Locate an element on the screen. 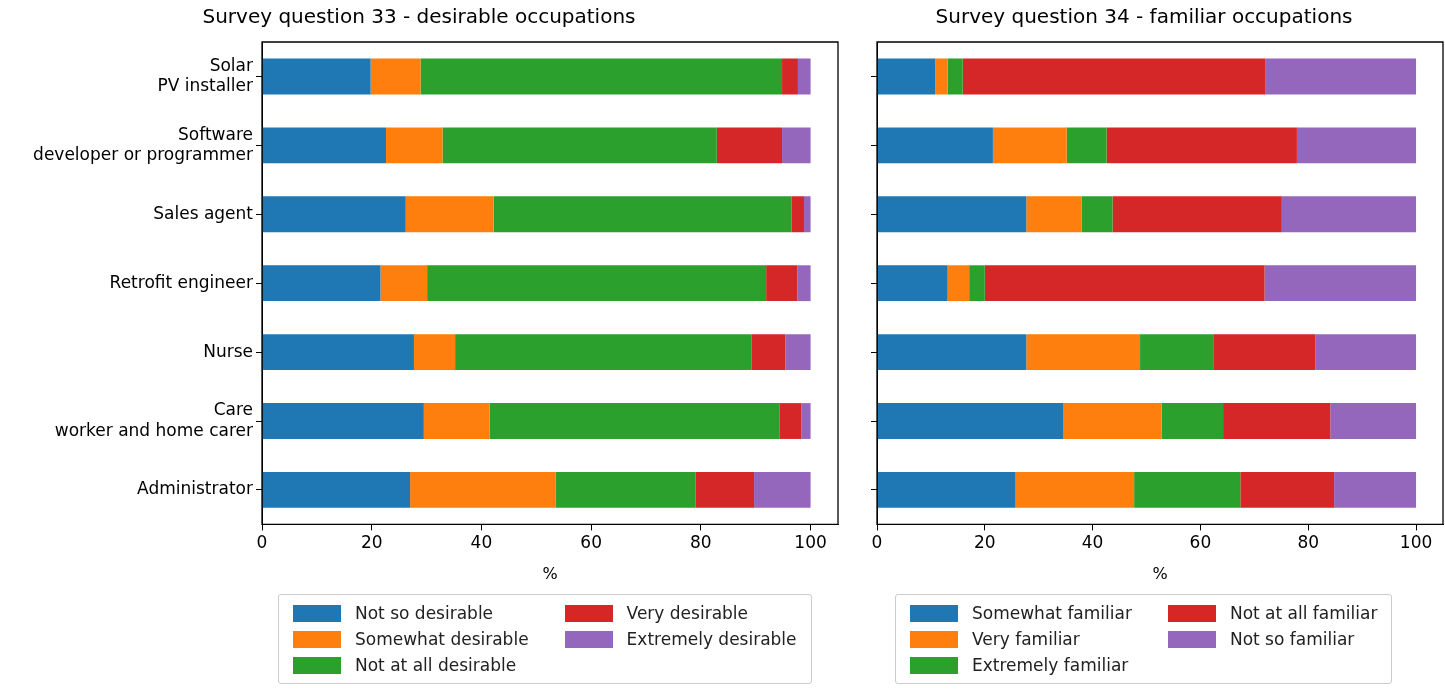 The height and width of the screenshot is (691, 1445). chart-title: Survey question 34 - familiar occupations is located at coordinates (1144, 16).